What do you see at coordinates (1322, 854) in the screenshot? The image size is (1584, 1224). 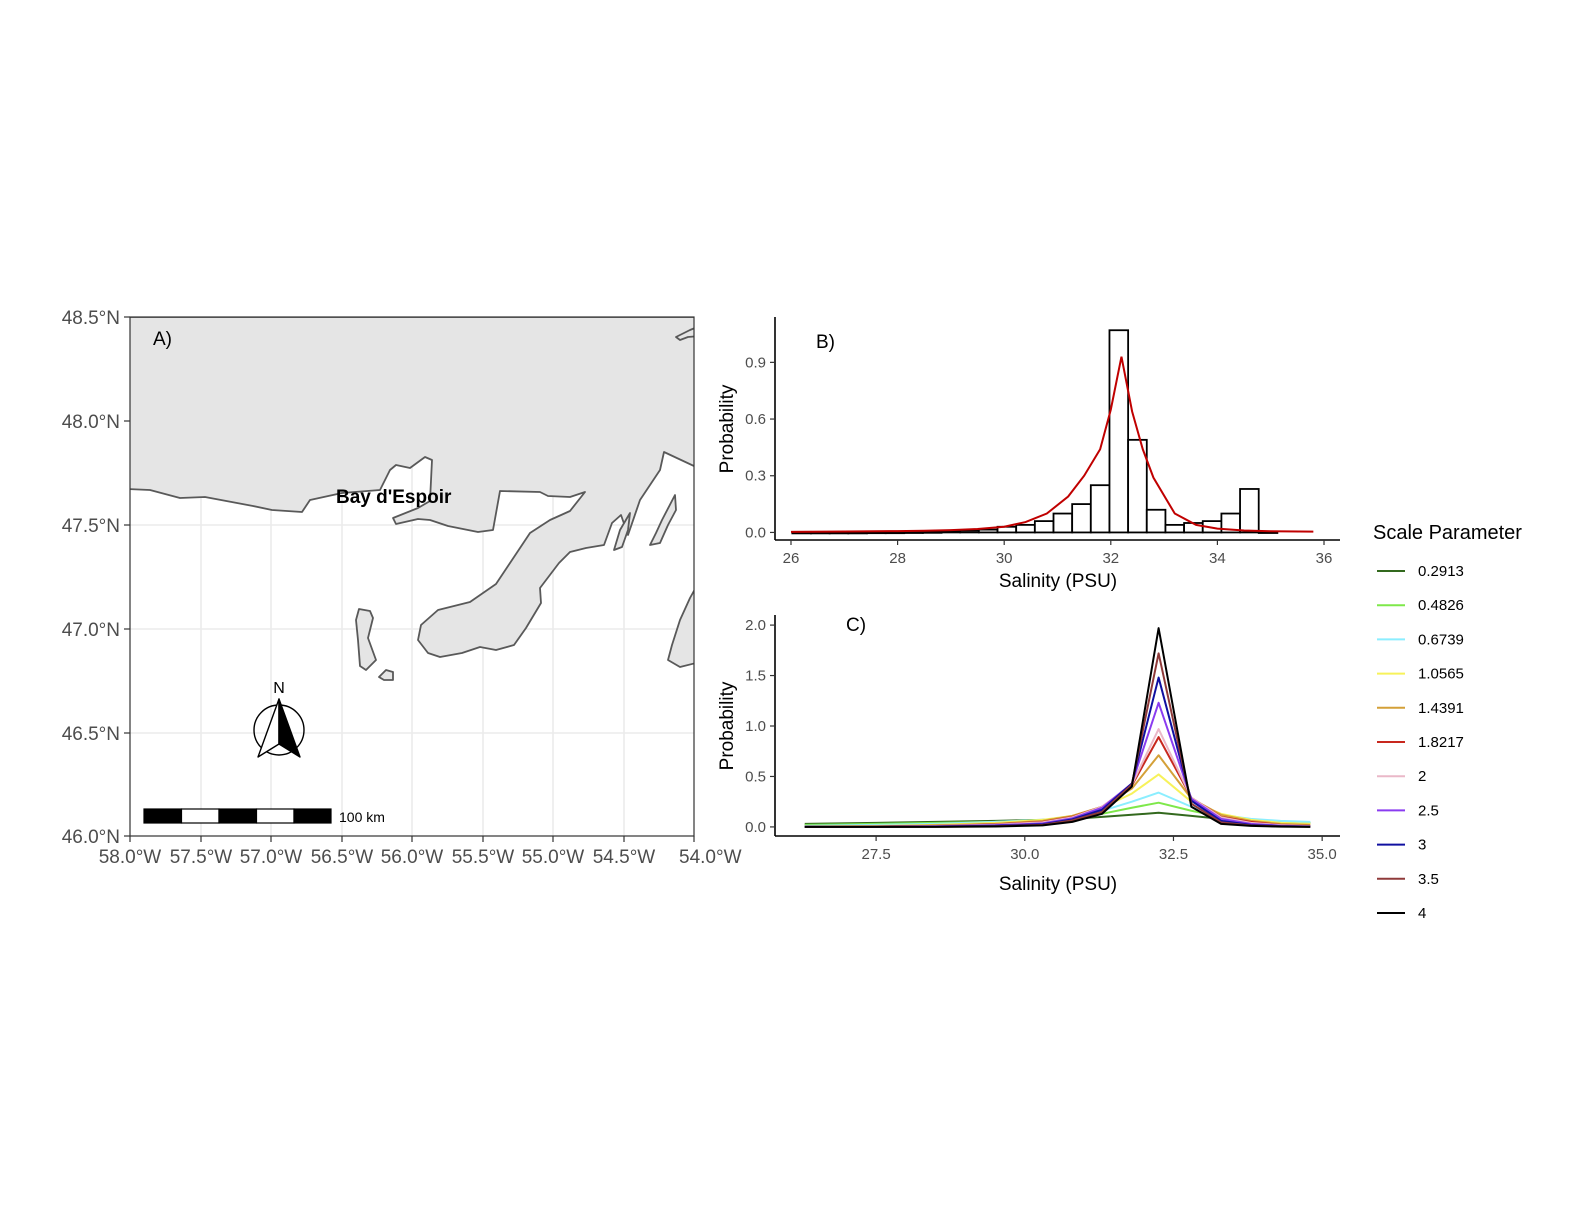 I see `line-x-tick-label: 35.0` at bounding box center [1322, 854].